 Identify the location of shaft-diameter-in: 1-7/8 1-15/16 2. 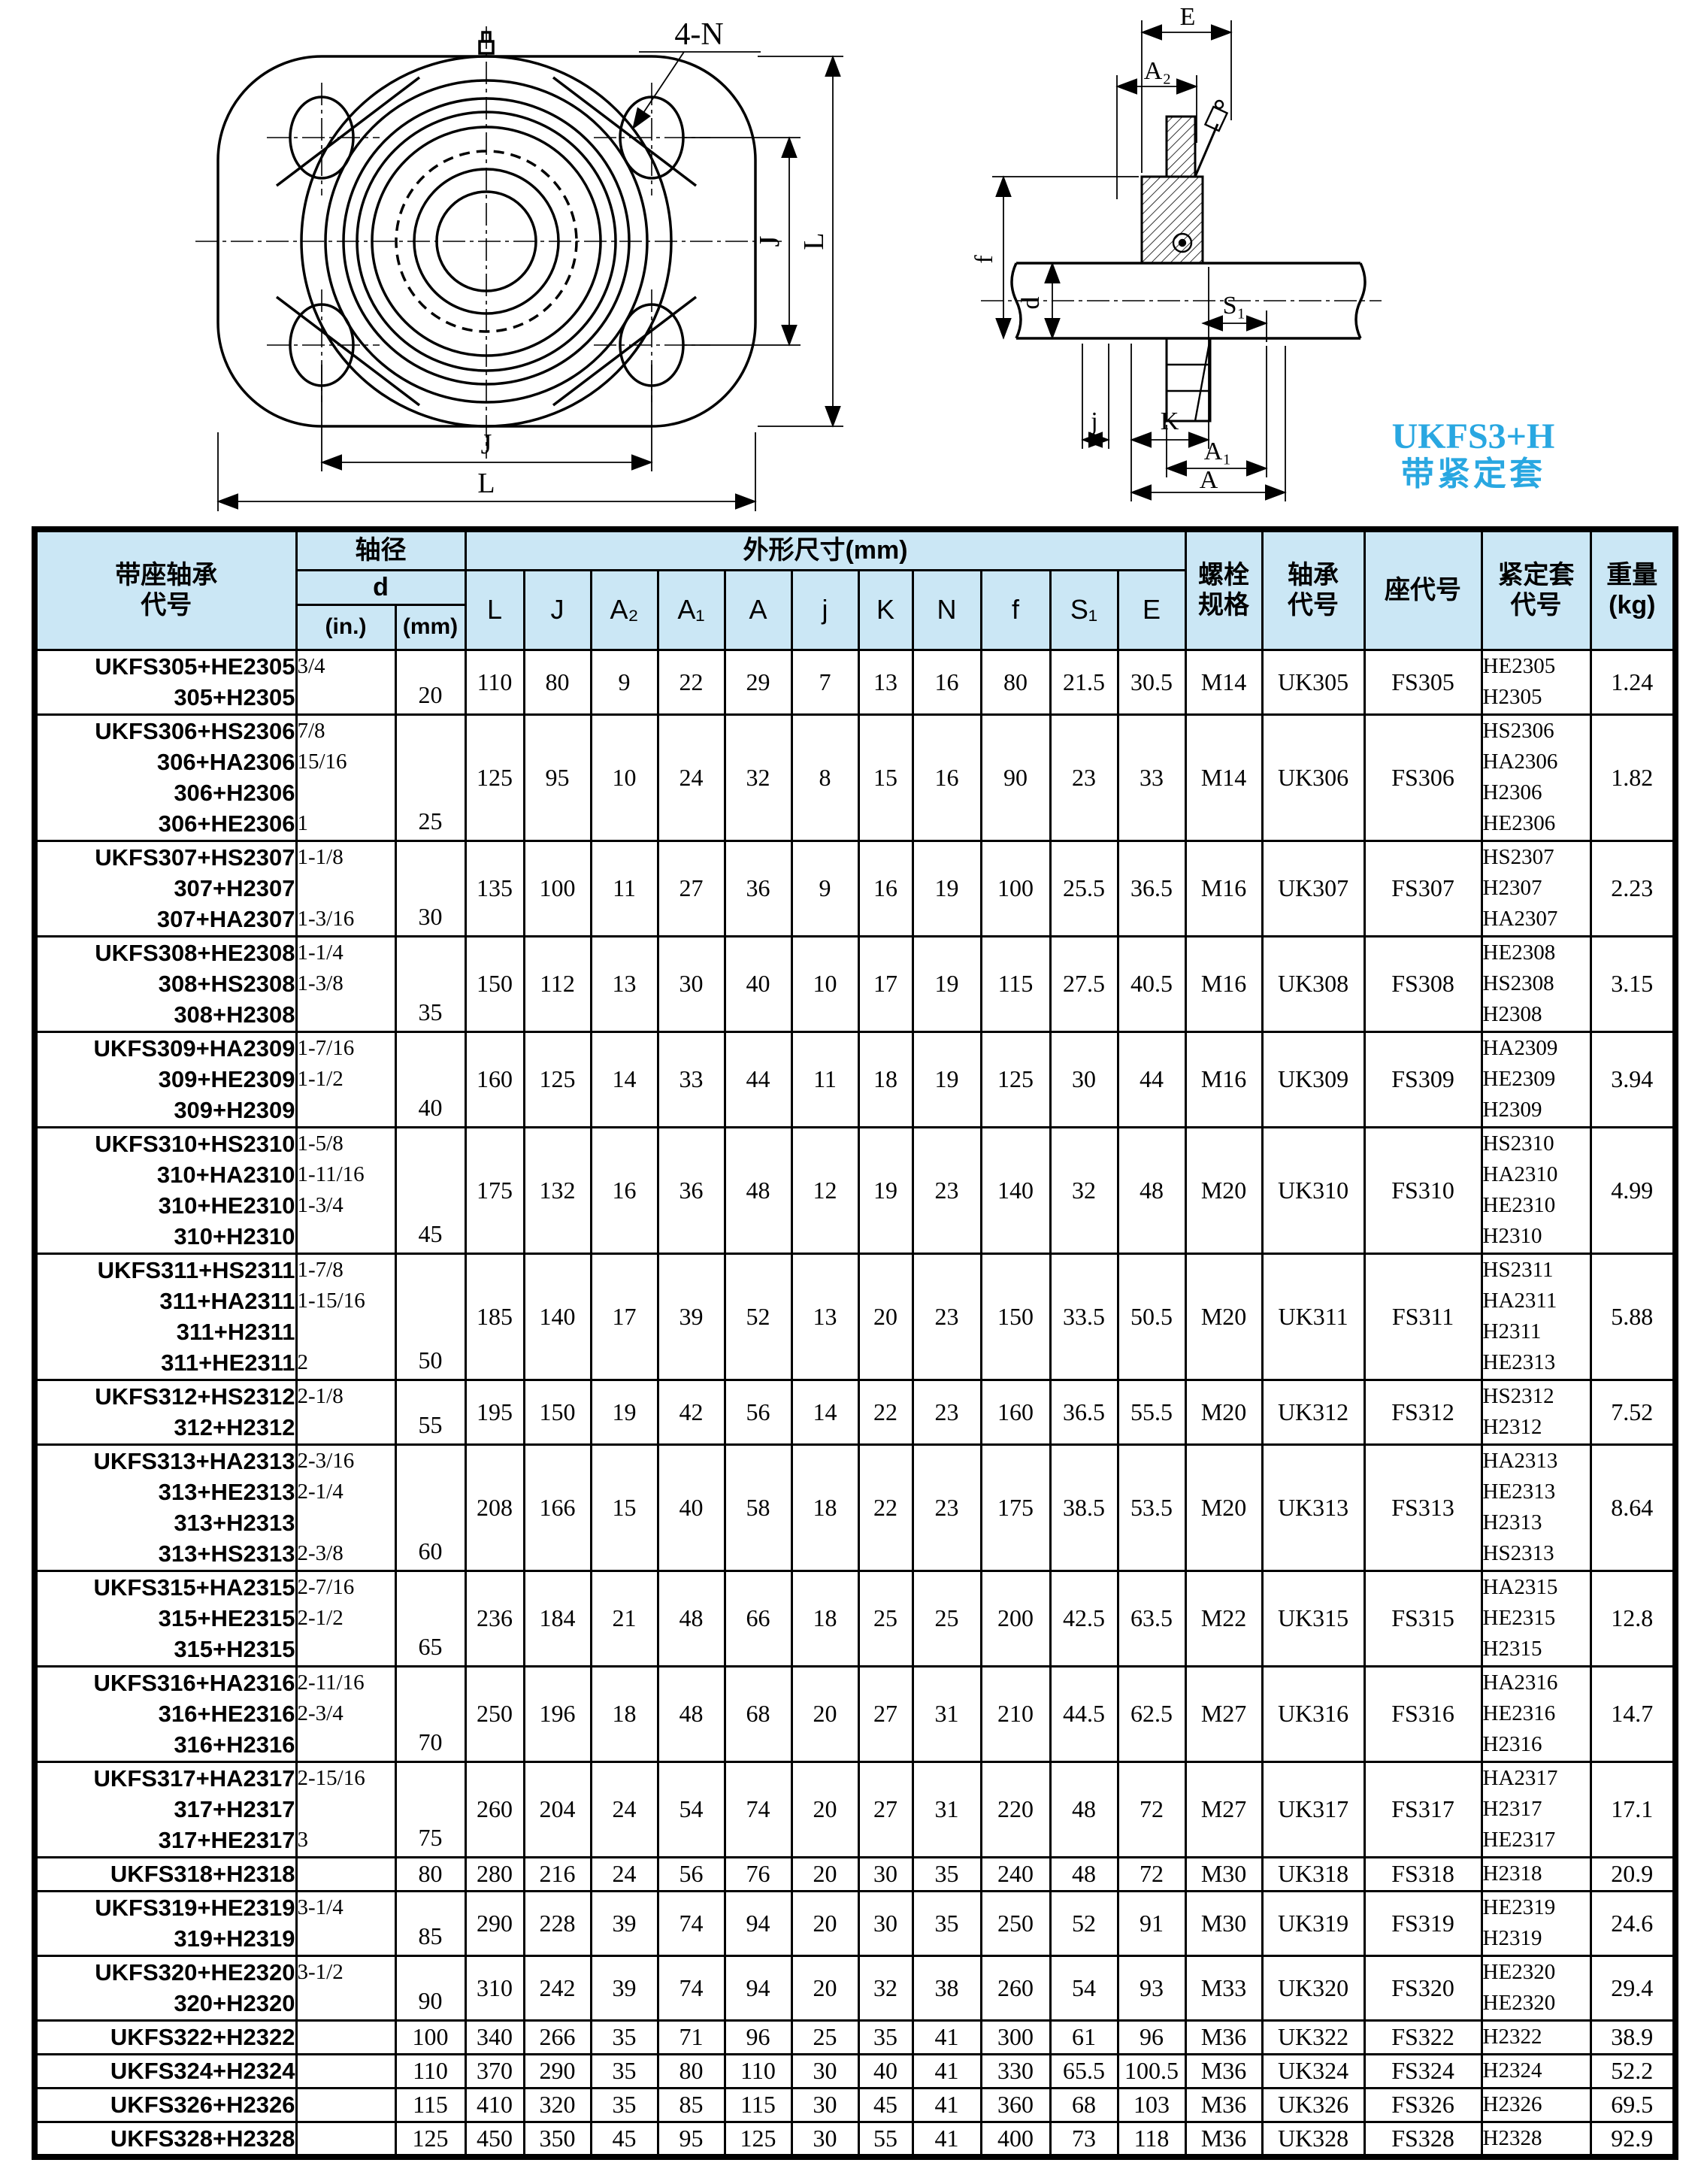
(346, 1316).